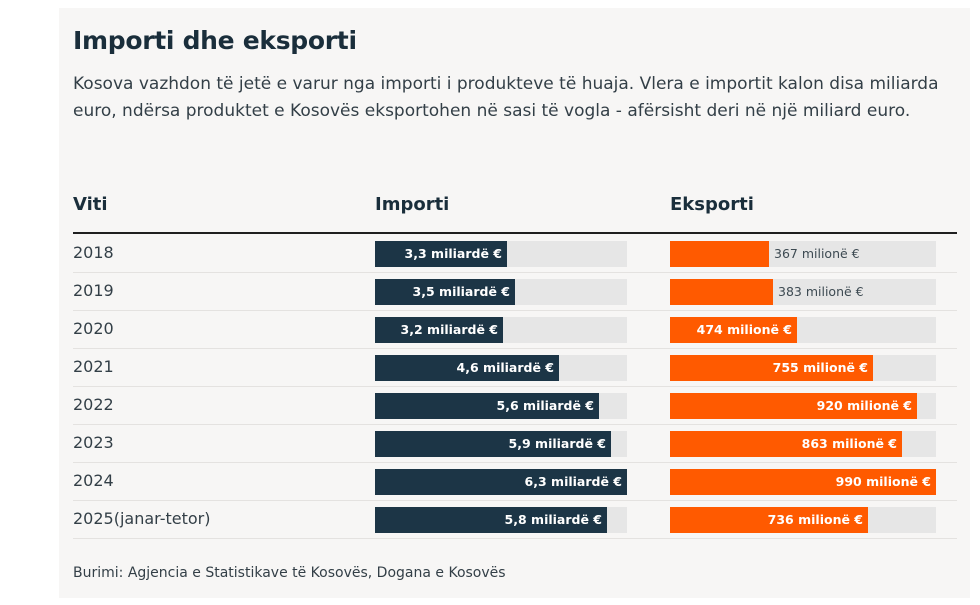  Describe the element at coordinates (712, 204) in the screenshot. I see `column-header-export: Eksporti` at that location.